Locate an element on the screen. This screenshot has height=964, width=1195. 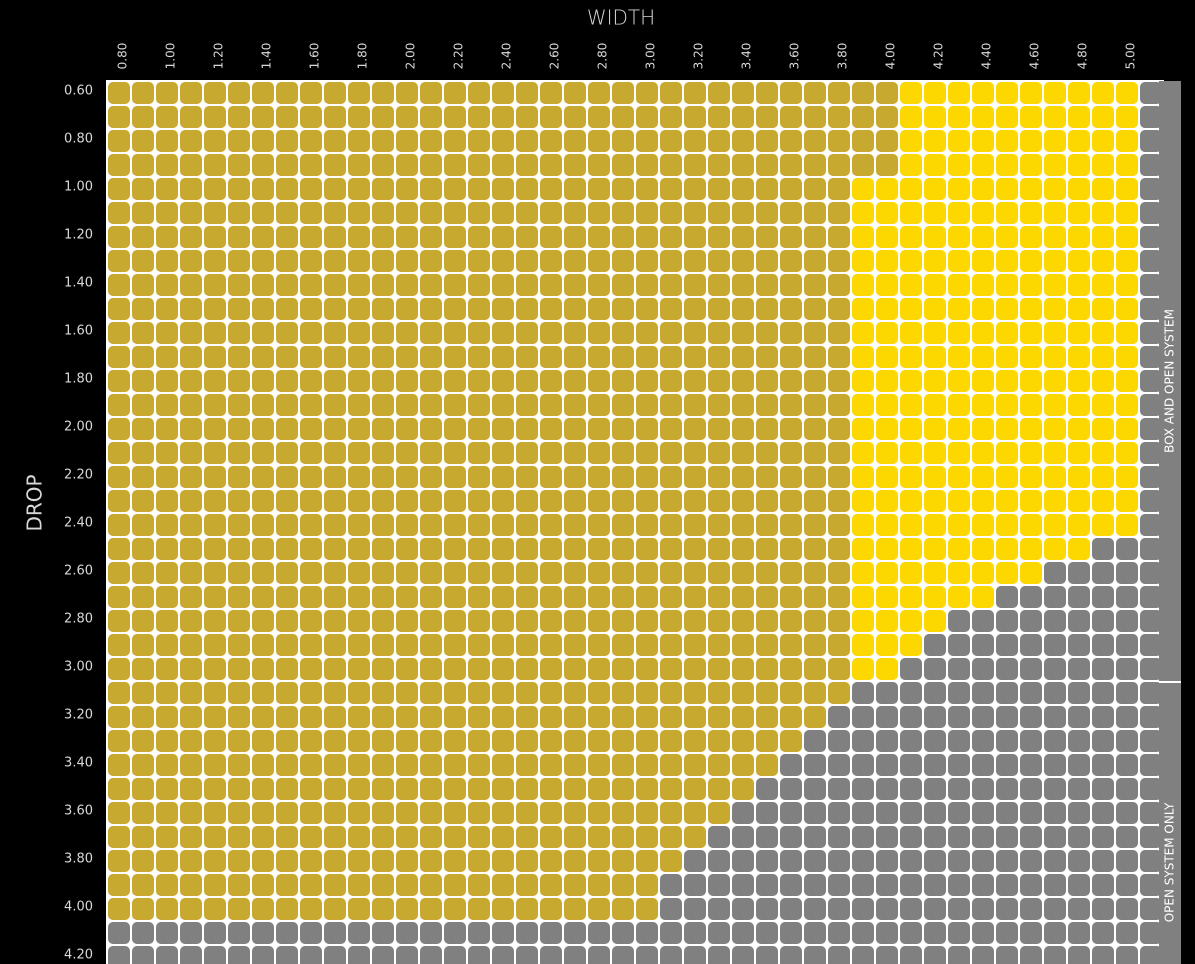
column-label: 2.20 is located at coordinates (459, 56).